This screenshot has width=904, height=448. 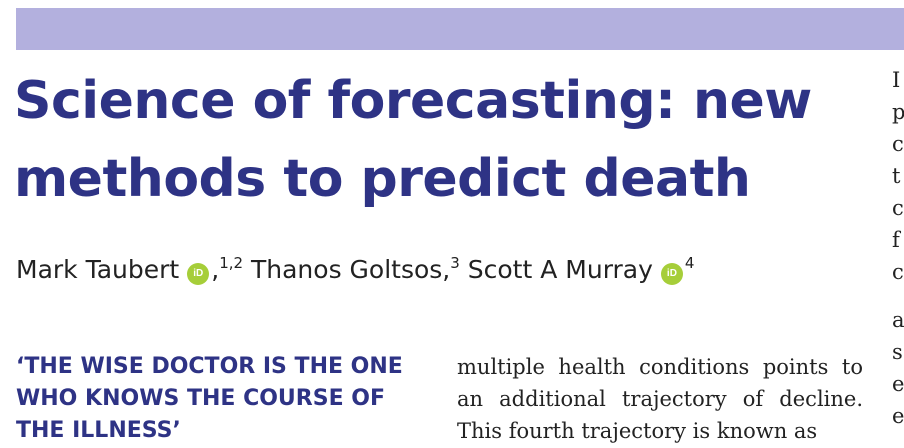 I want to click on author-name: Mark Taubert, so click(x=98, y=269).